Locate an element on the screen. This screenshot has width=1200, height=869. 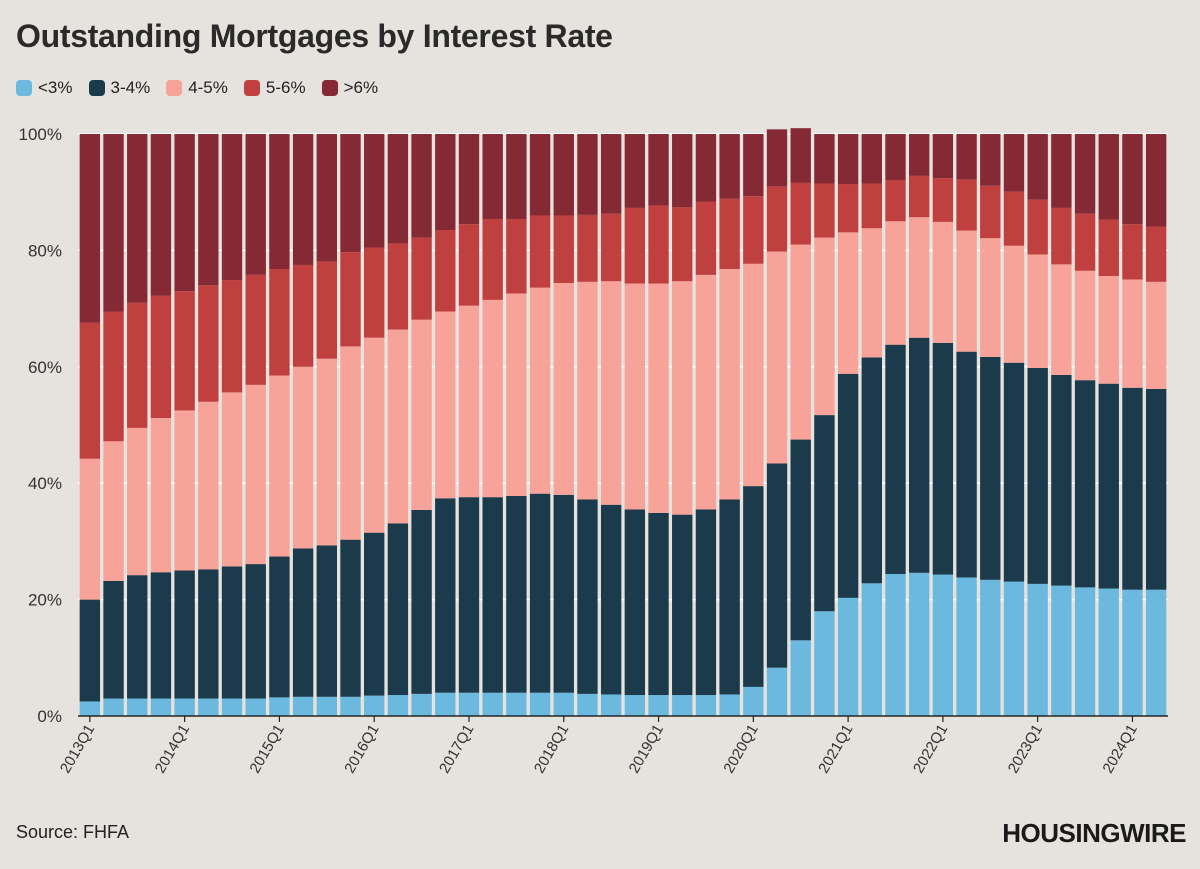
housingwire-logo: HOUSINGWIRE is located at coordinates (1094, 833).